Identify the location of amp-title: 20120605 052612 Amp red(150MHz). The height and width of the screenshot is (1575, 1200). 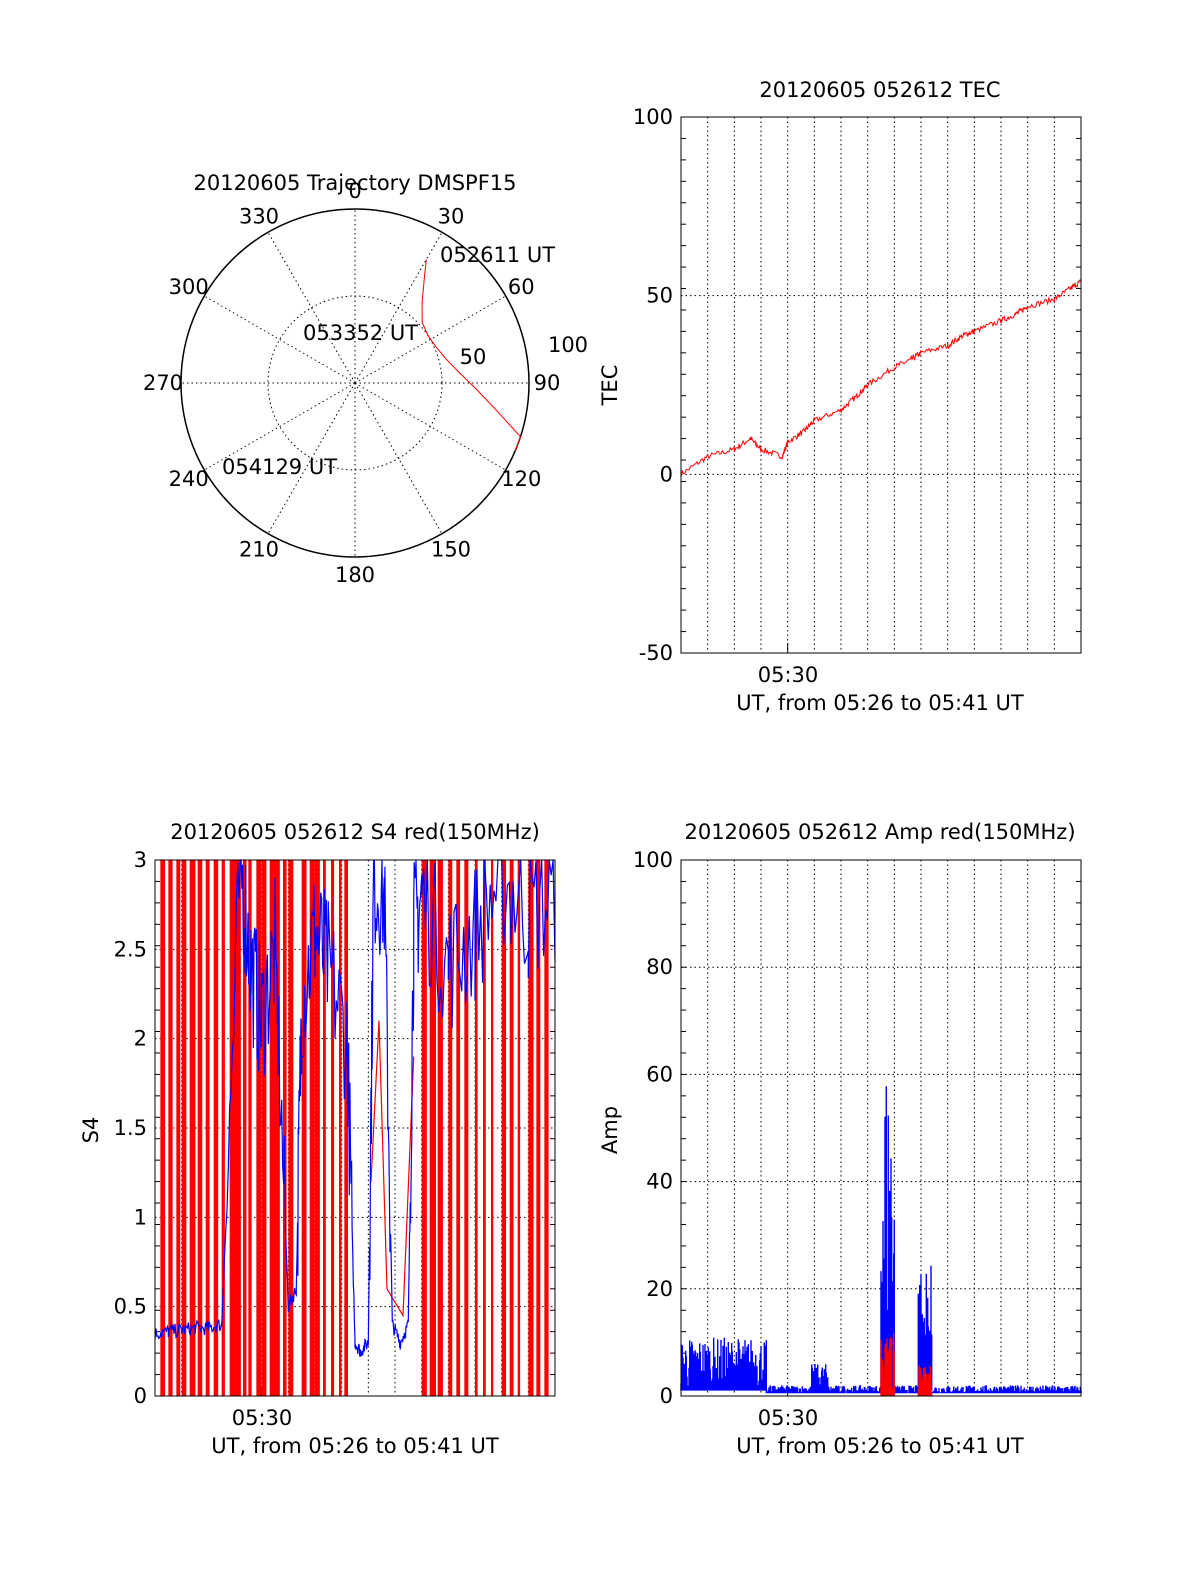
(879, 832).